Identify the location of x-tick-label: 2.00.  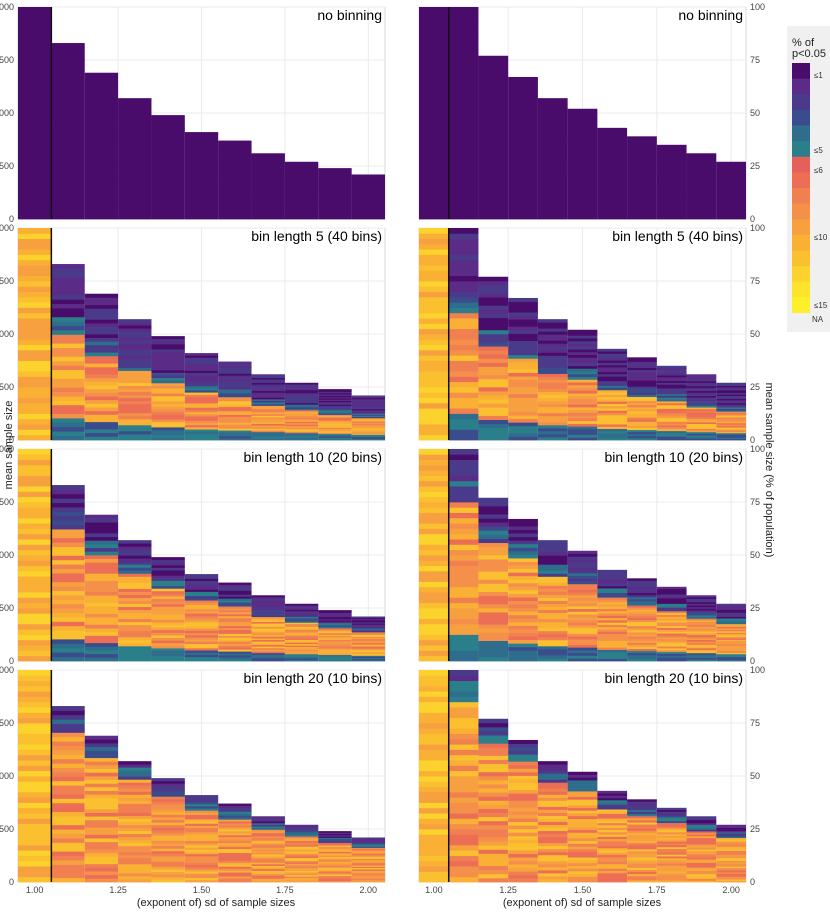
(731, 890).